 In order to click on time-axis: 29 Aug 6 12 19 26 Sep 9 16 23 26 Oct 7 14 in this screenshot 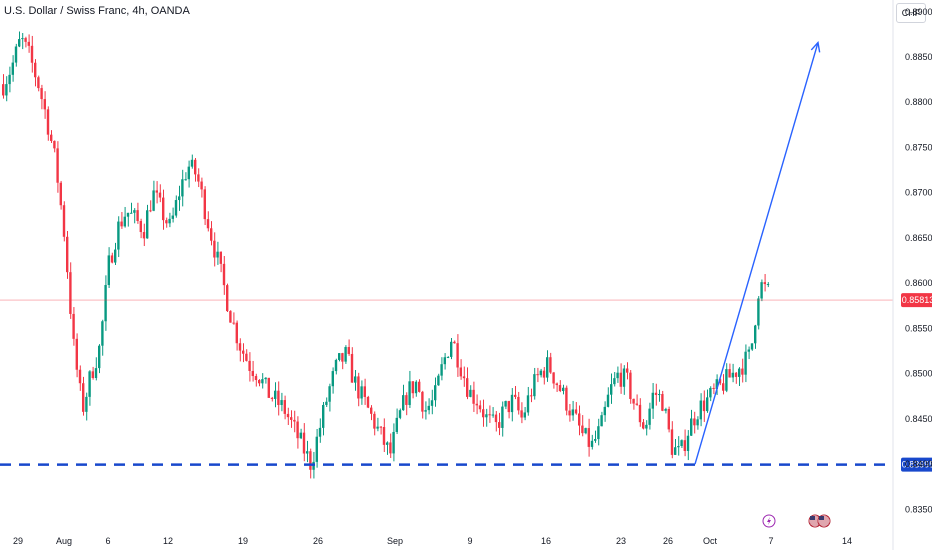, I will do `click(432, 541)`.